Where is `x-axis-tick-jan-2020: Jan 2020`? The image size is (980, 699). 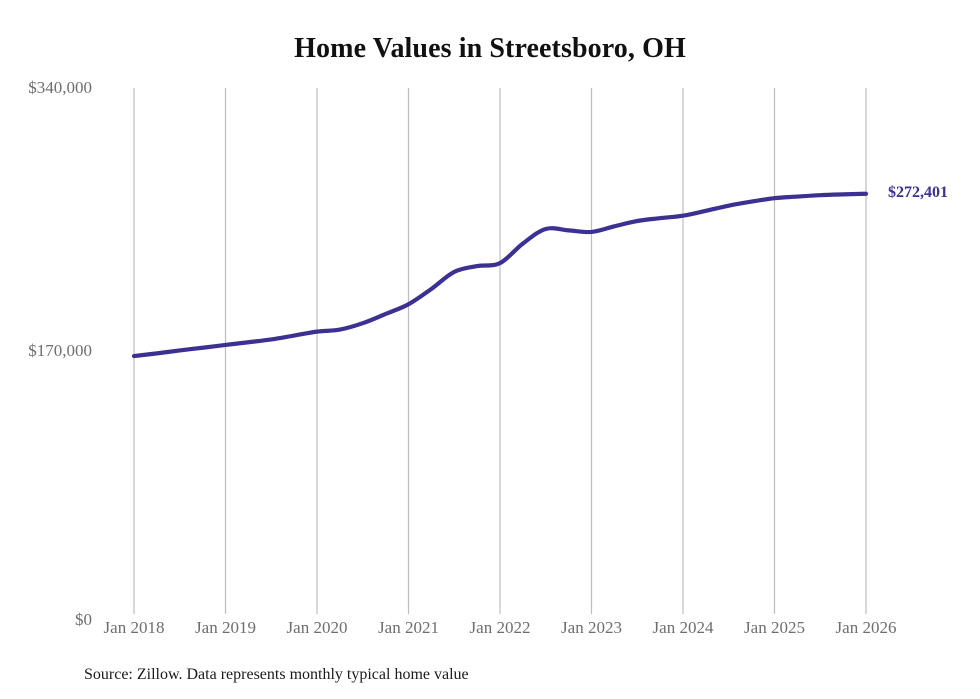
x-axis-tick-jan-2020: Jan 2020 is located at coordinates (317, 627).